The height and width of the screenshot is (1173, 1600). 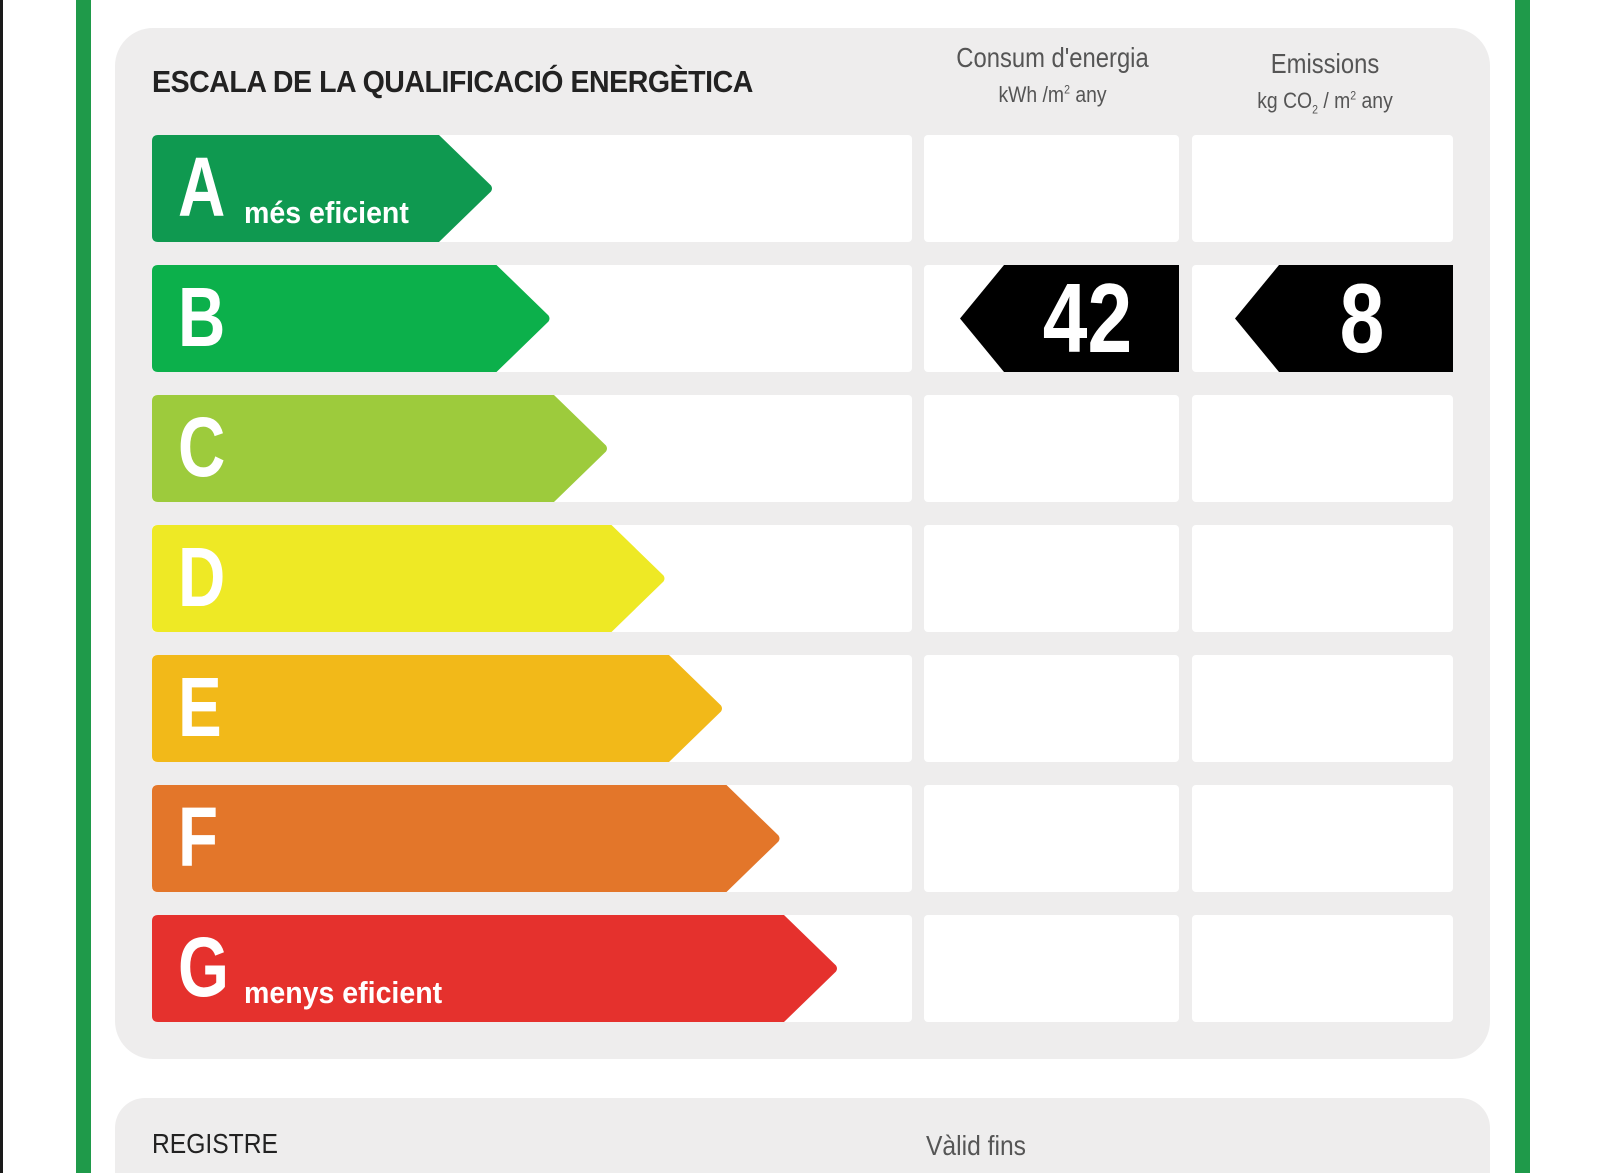 I want to click on class-sublabel: més eficient, so click(x=326, y=212).